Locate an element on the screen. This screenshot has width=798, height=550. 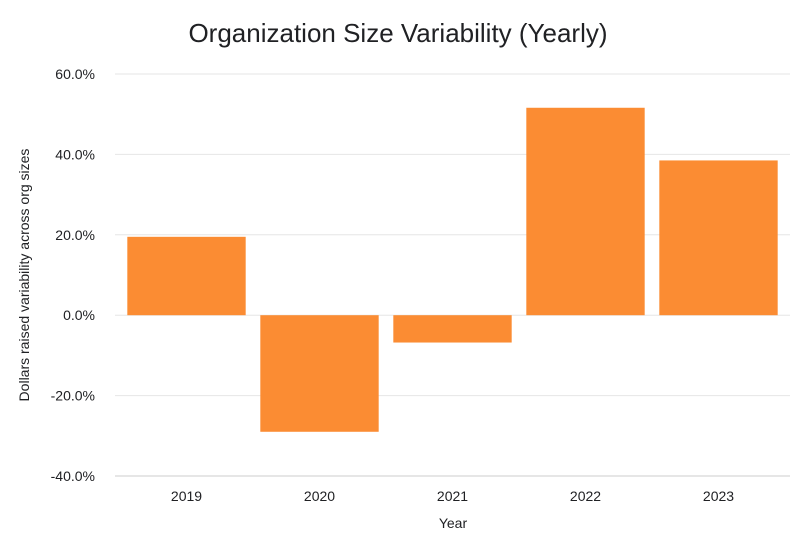
x-tick-label: 2021 is located at coordinates (452, 496).